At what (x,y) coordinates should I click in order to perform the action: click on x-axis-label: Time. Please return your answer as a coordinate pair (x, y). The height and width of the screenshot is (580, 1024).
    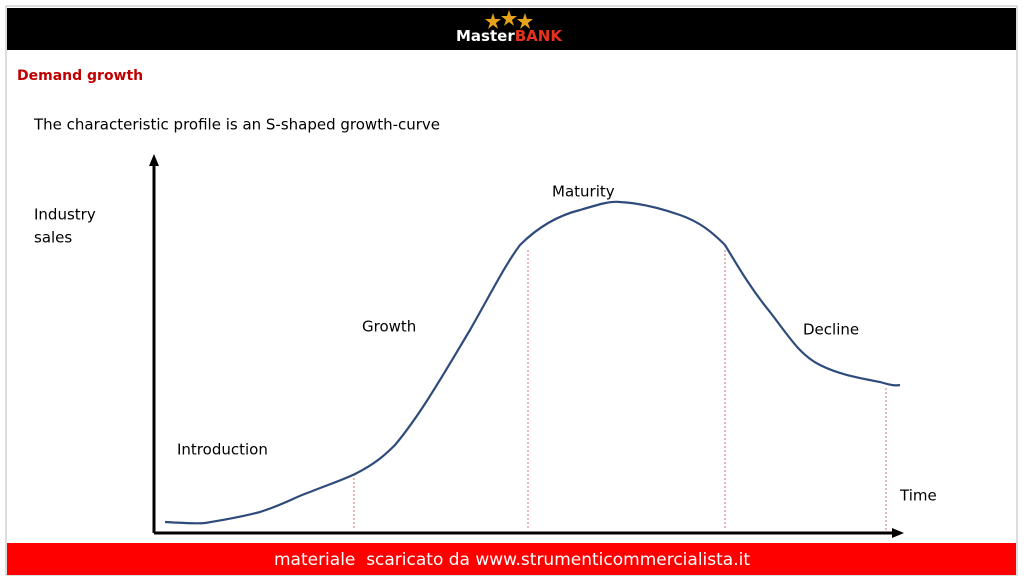
    Looking at the image, I should click on (918, 496).